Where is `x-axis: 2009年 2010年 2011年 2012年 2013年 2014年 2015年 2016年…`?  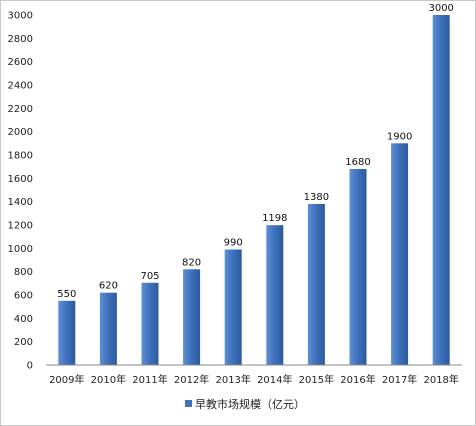 x-axis: 2009年 2010年 2011年 2012年 2013年 2014年 2015年 2016年… is located at coordinates (254, 379).